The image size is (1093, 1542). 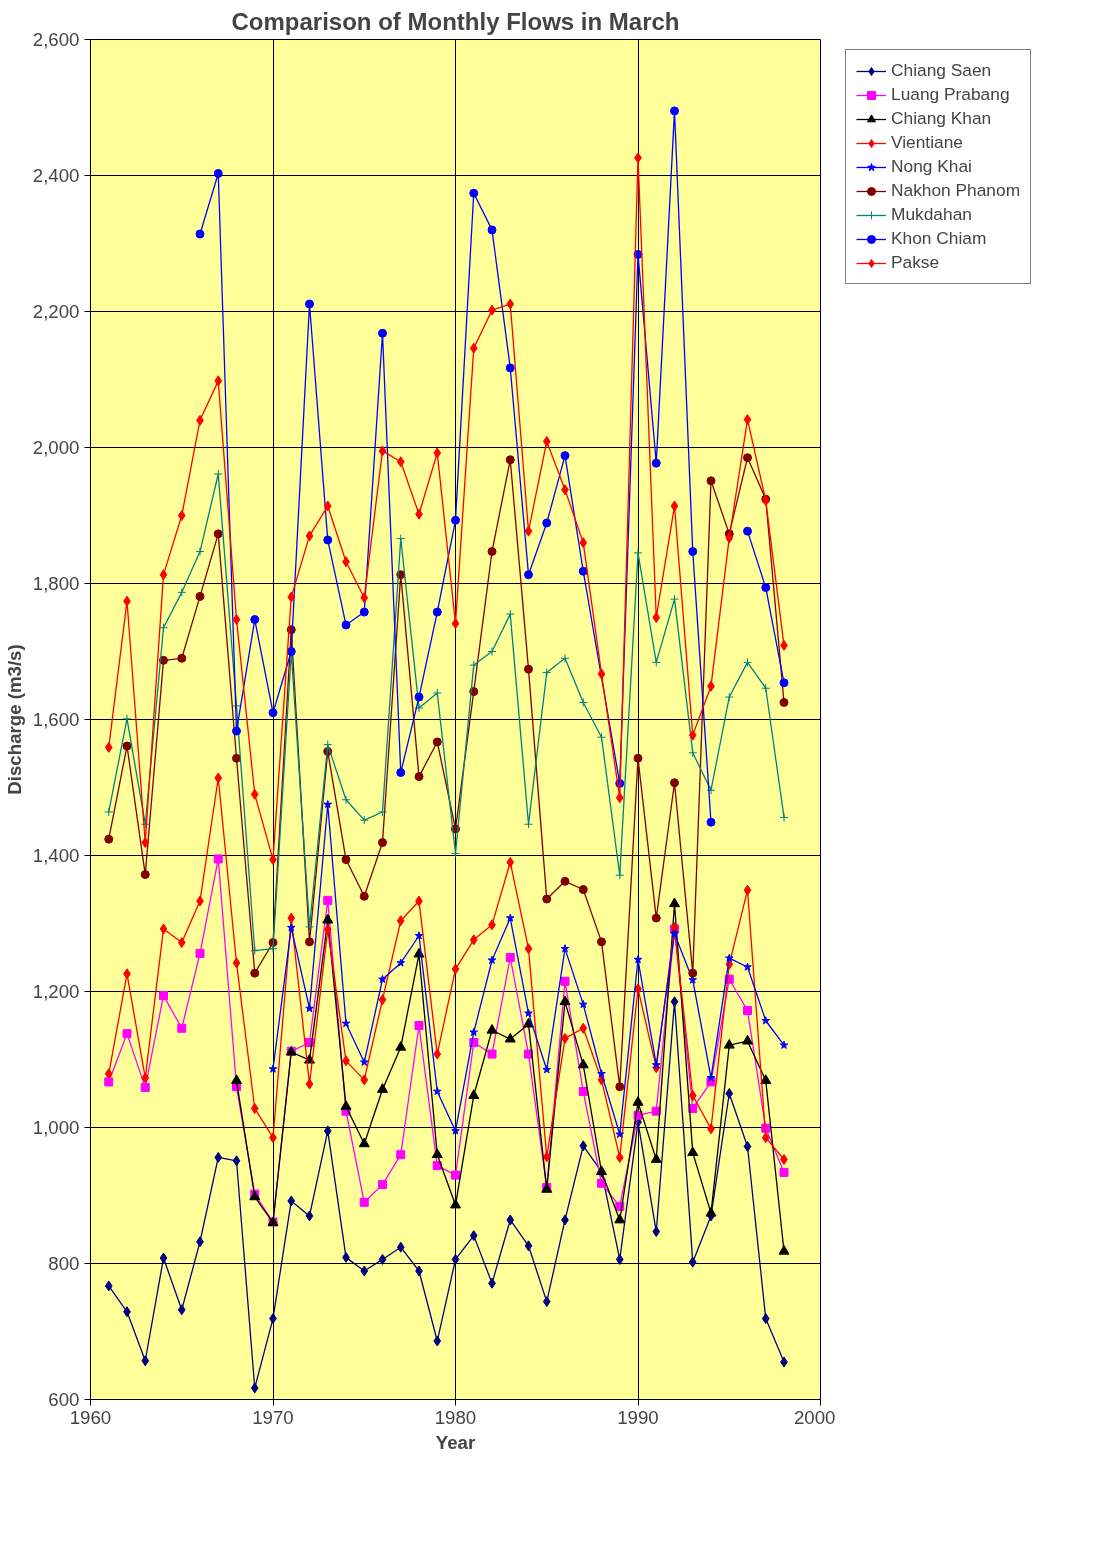 What do you see at coordinates (56, 175) in the screenshot?
I see `y-tick-label: 2,400` at bounding box center [56, 175].